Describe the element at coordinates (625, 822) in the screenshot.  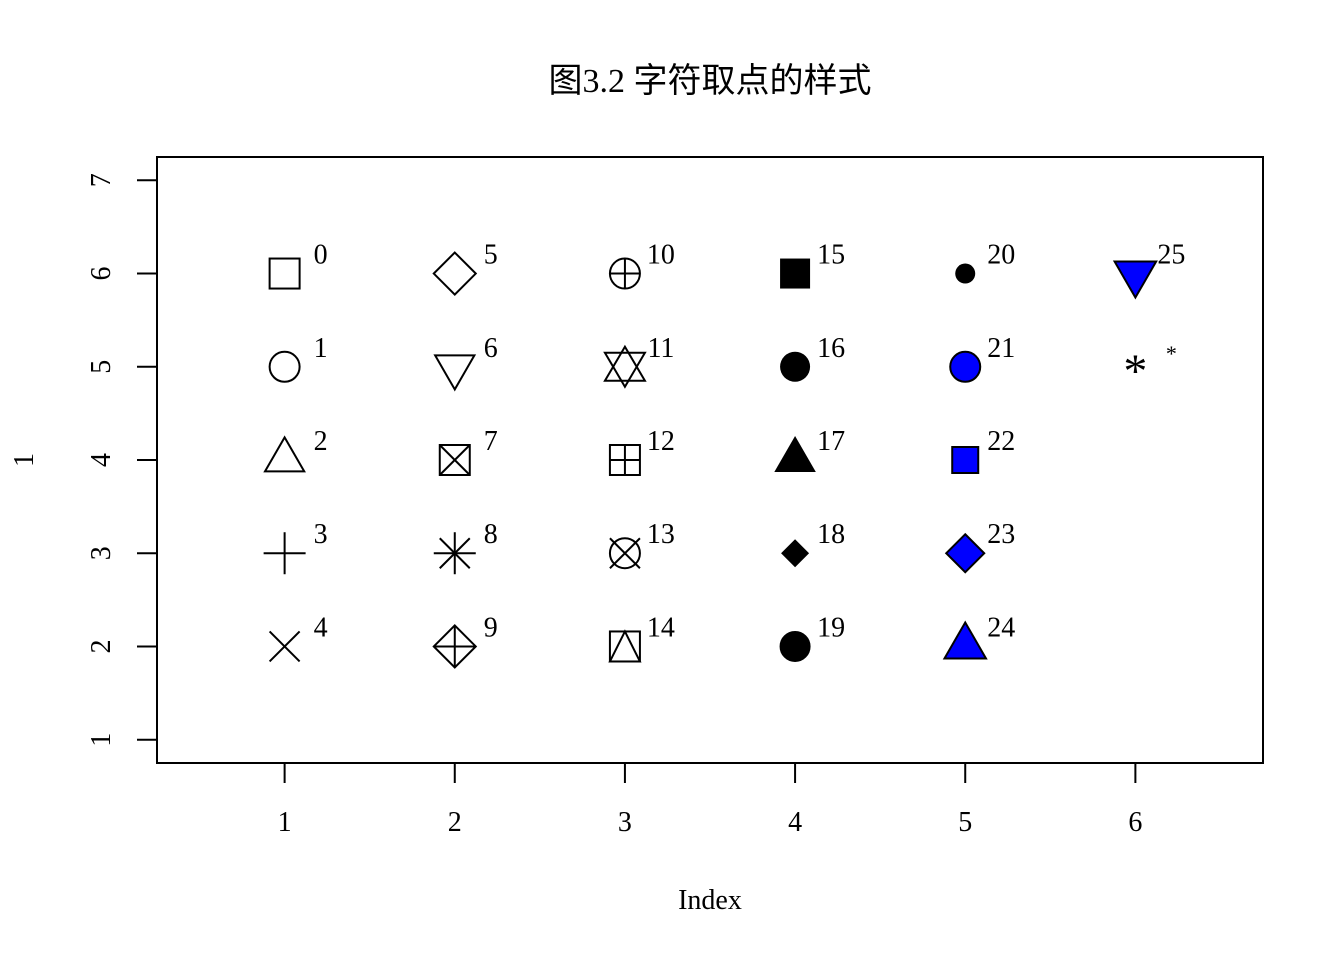
I see `x-tick-label: 3` at that location.